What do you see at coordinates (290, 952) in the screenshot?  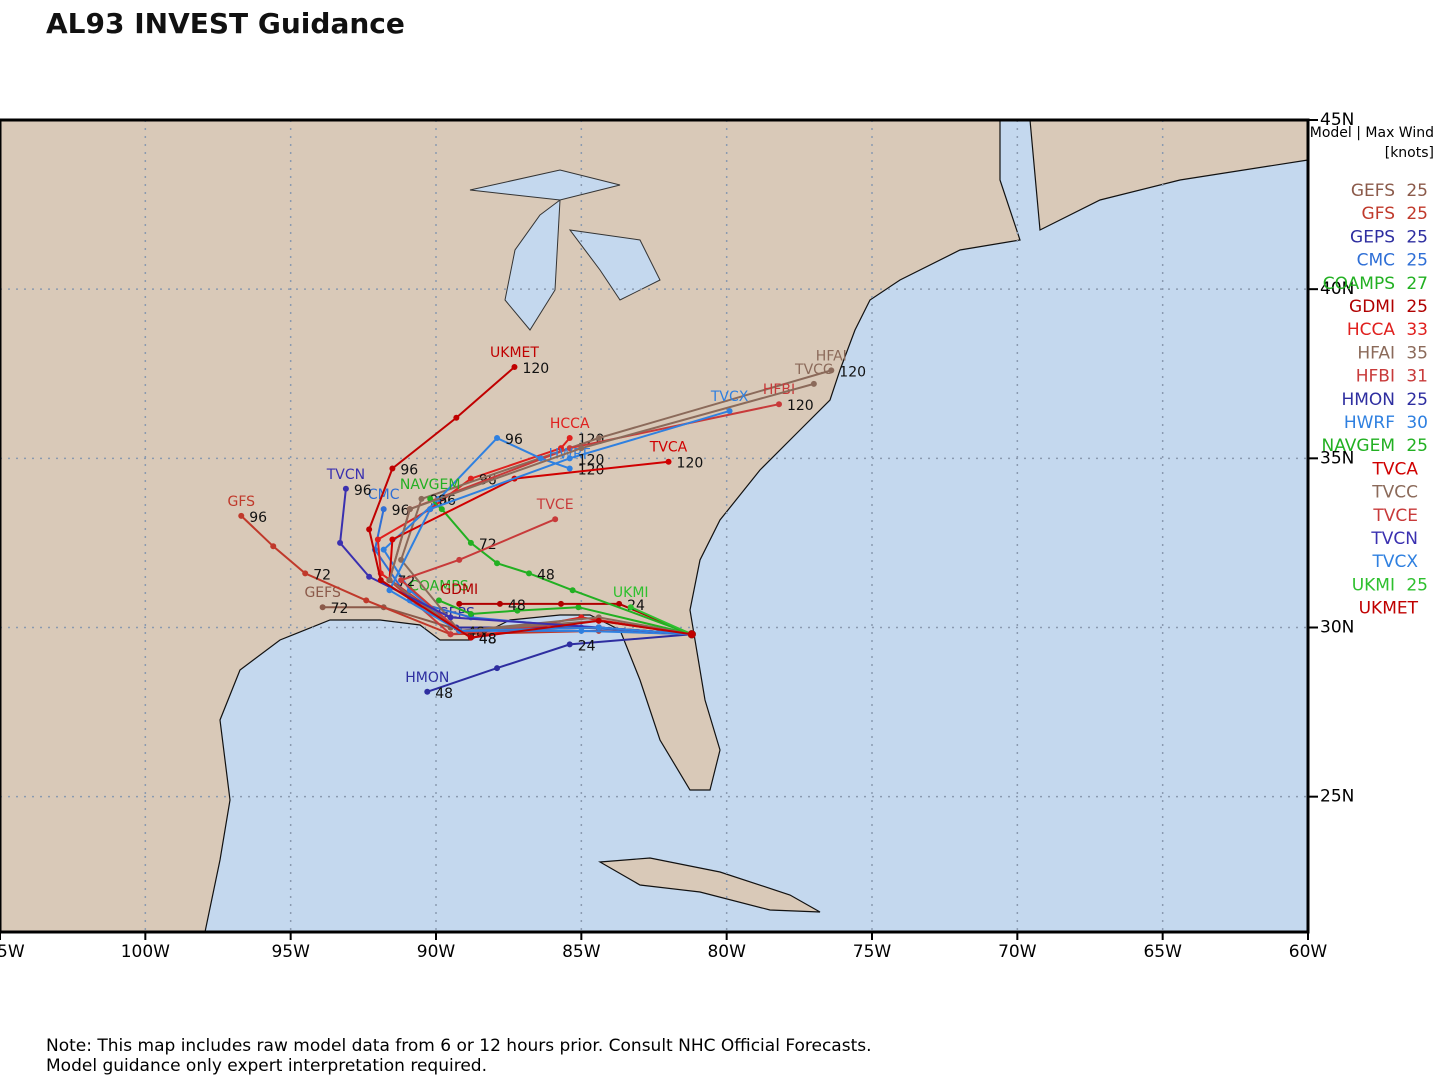 I see `x-tick-label: 95W` at bounding box center [290, 952].